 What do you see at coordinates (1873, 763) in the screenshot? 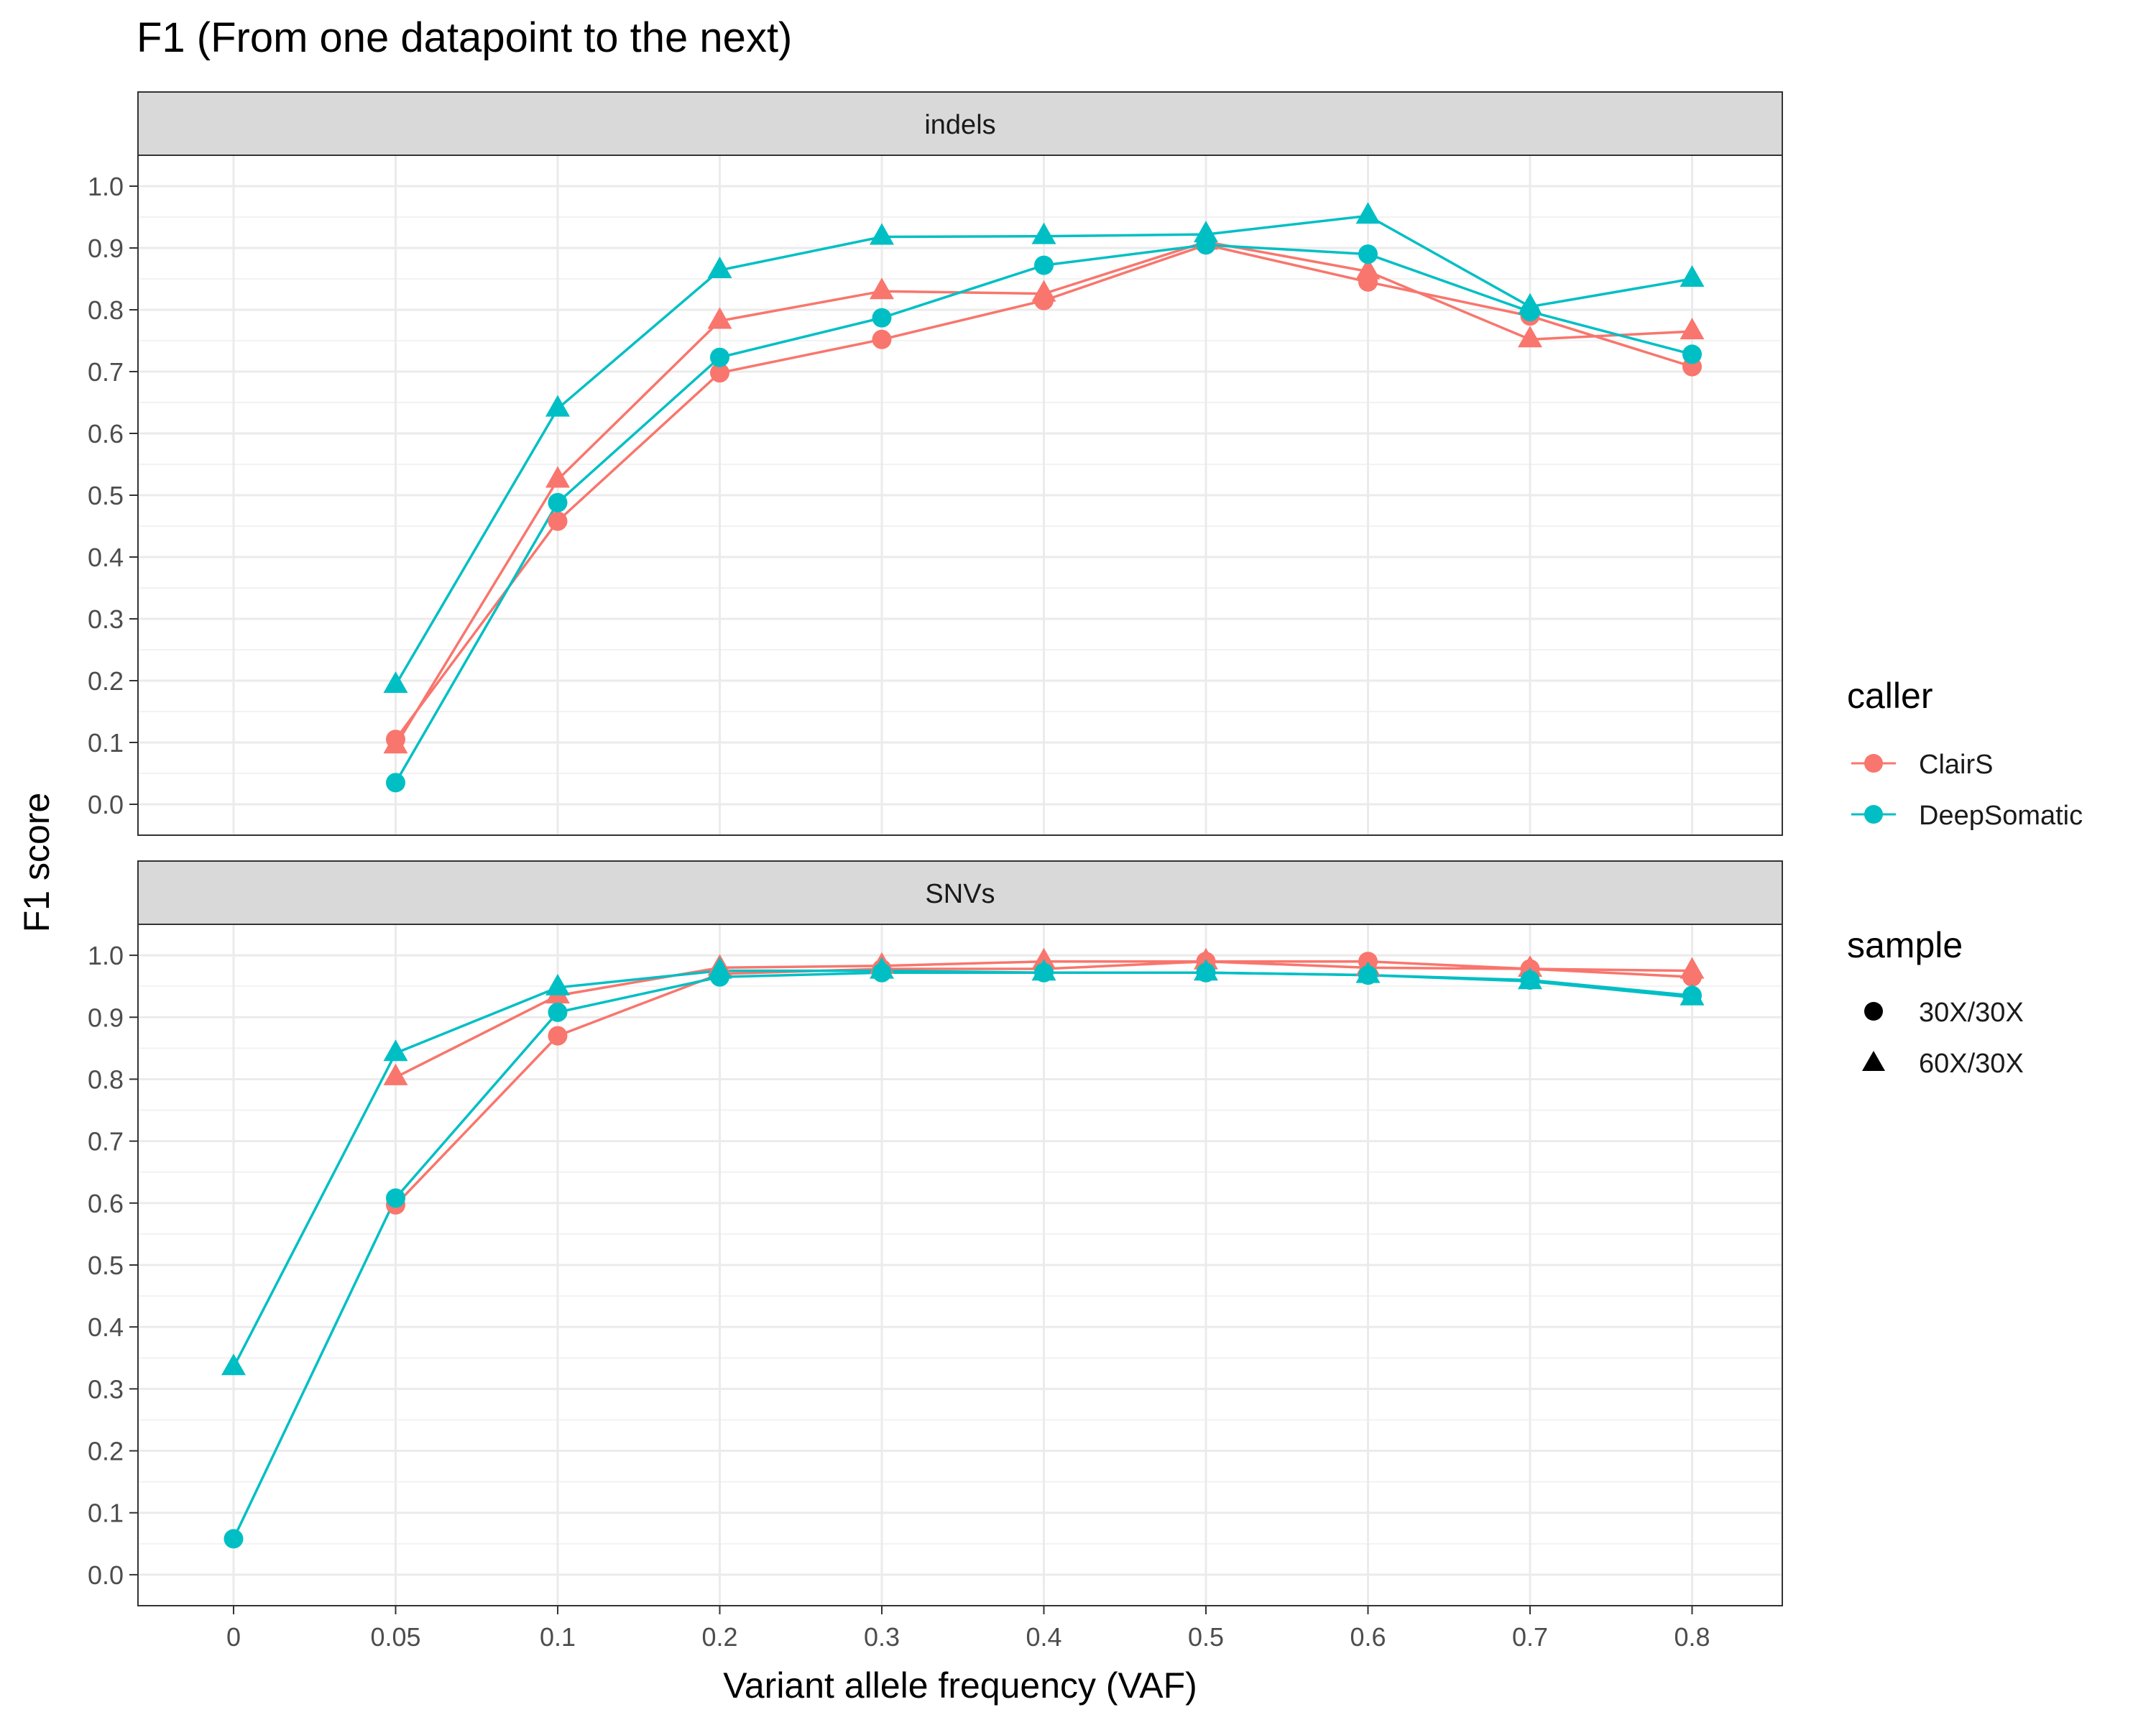
I see `legend-clairs-marker` at bounding box center [1873, 763].